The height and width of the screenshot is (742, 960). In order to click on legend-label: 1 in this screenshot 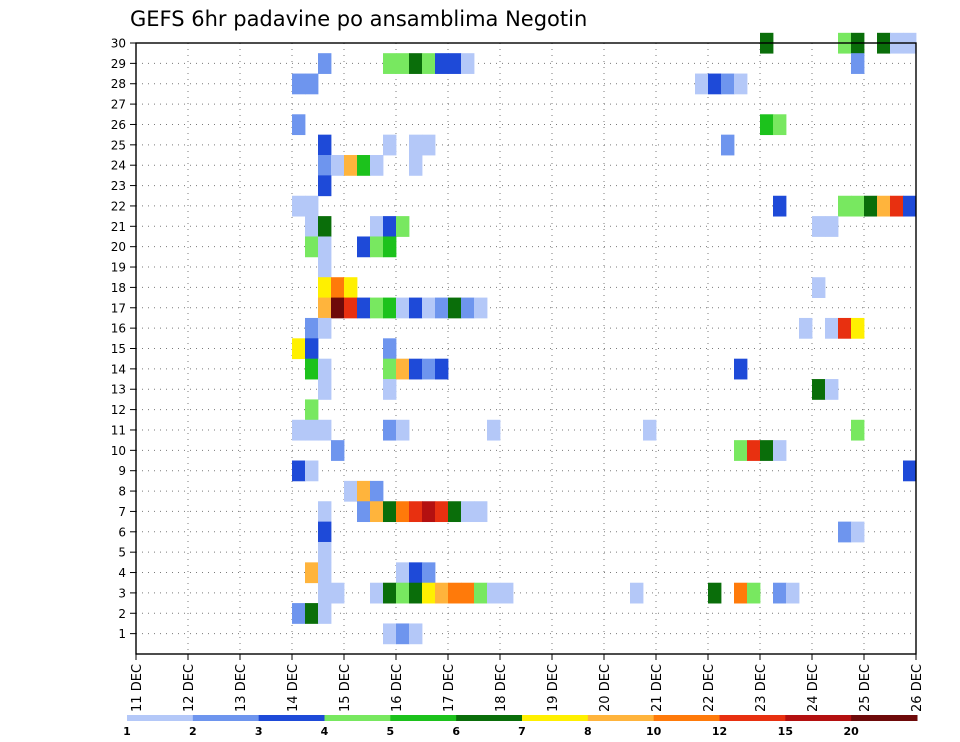, I will do `click(127, 731)`.